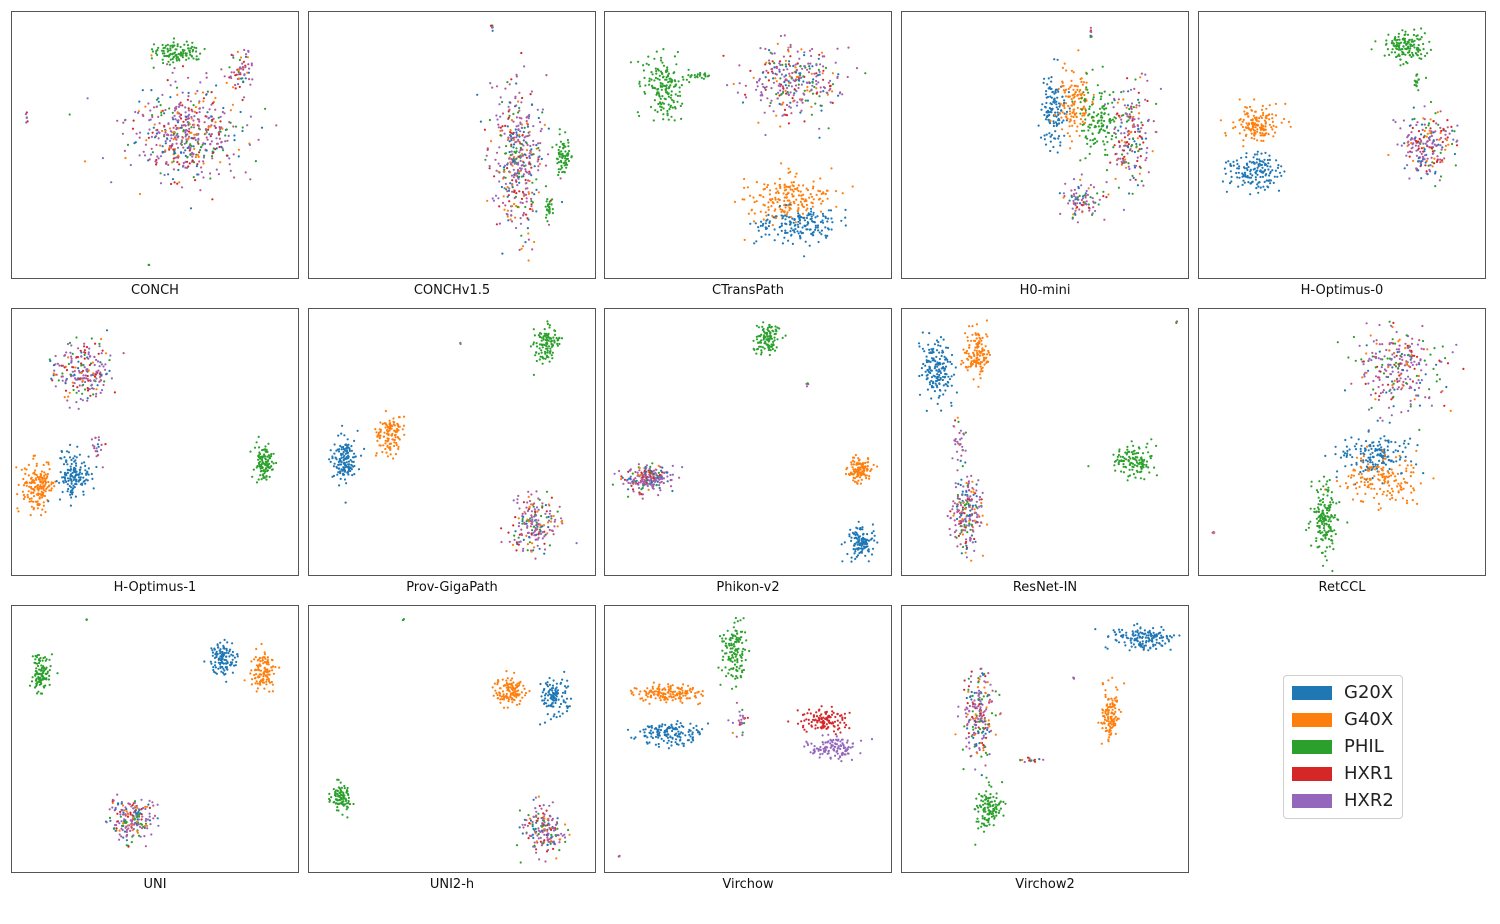 The width and height of the screenshot is (1500, 924). What do you see at coordinates (793, 201) in the screenshot?
I see `cluster-g40x` at bounding box center [793, 201].